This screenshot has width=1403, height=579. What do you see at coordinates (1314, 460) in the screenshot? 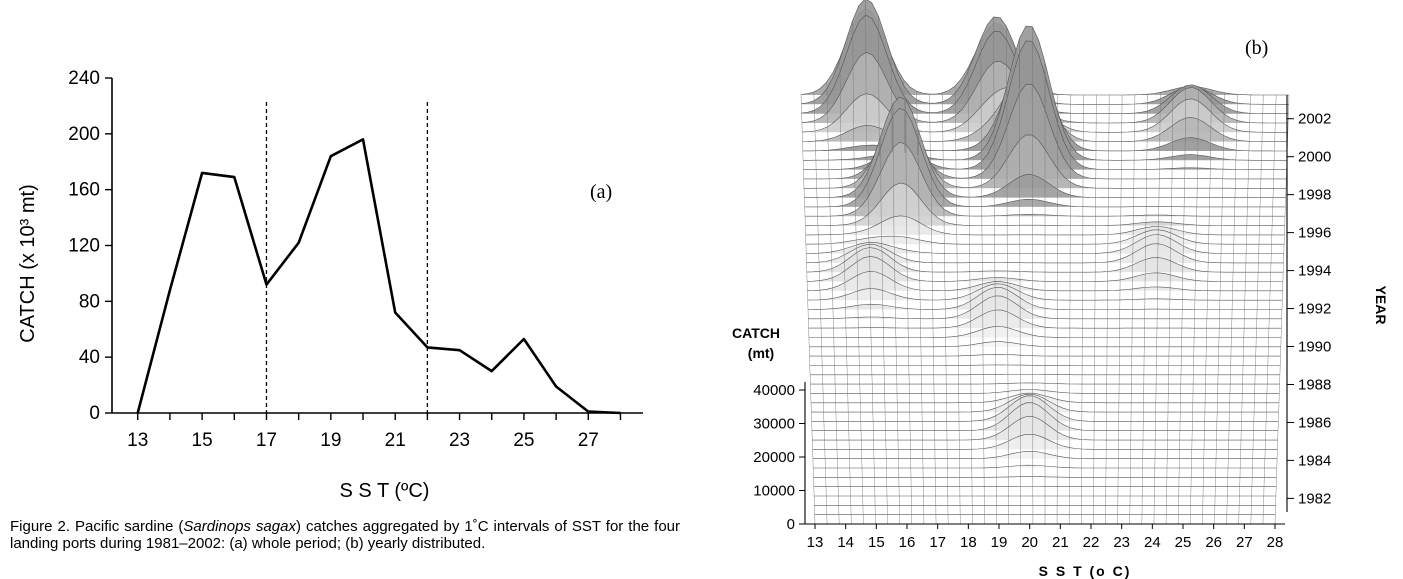
I see `year-tick-label: 1984` at bounding box center [1314, 460].